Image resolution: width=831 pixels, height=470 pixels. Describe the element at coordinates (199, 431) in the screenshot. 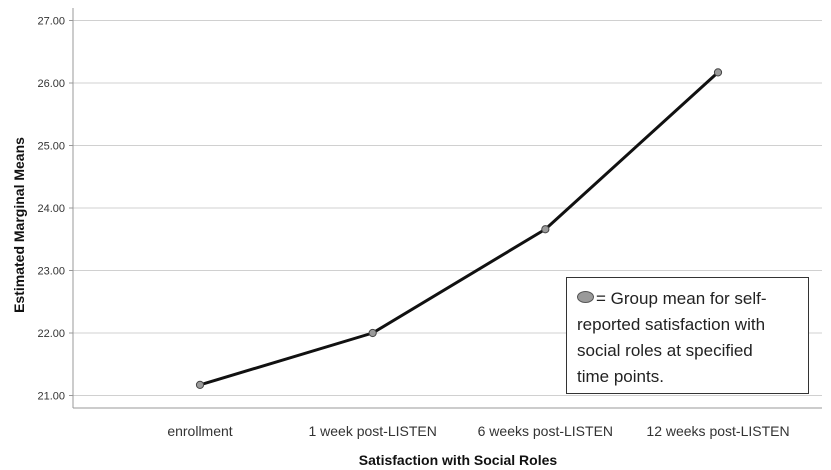

I see `x-category-label: enrollment` at that location.